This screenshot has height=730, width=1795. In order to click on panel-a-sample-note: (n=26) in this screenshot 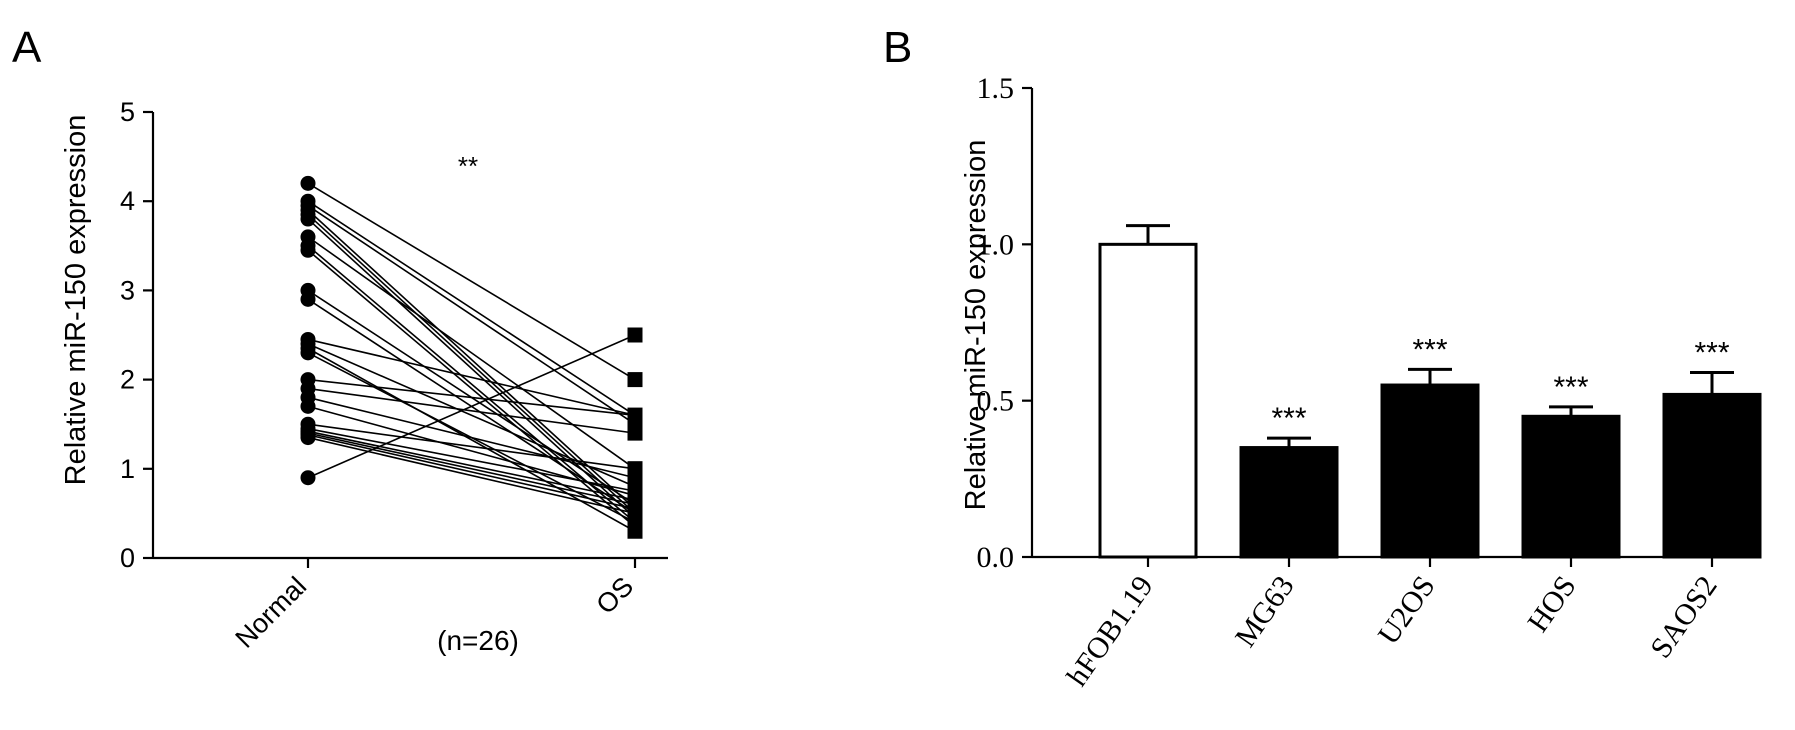, I will do `click(478, 640)`.